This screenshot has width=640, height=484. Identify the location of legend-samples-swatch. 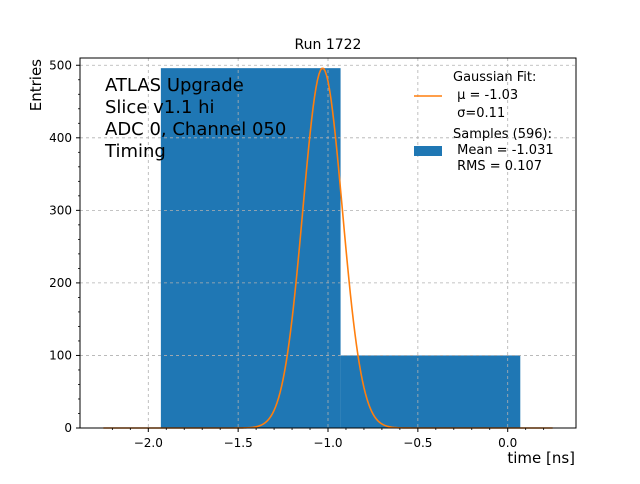
(428, 151).